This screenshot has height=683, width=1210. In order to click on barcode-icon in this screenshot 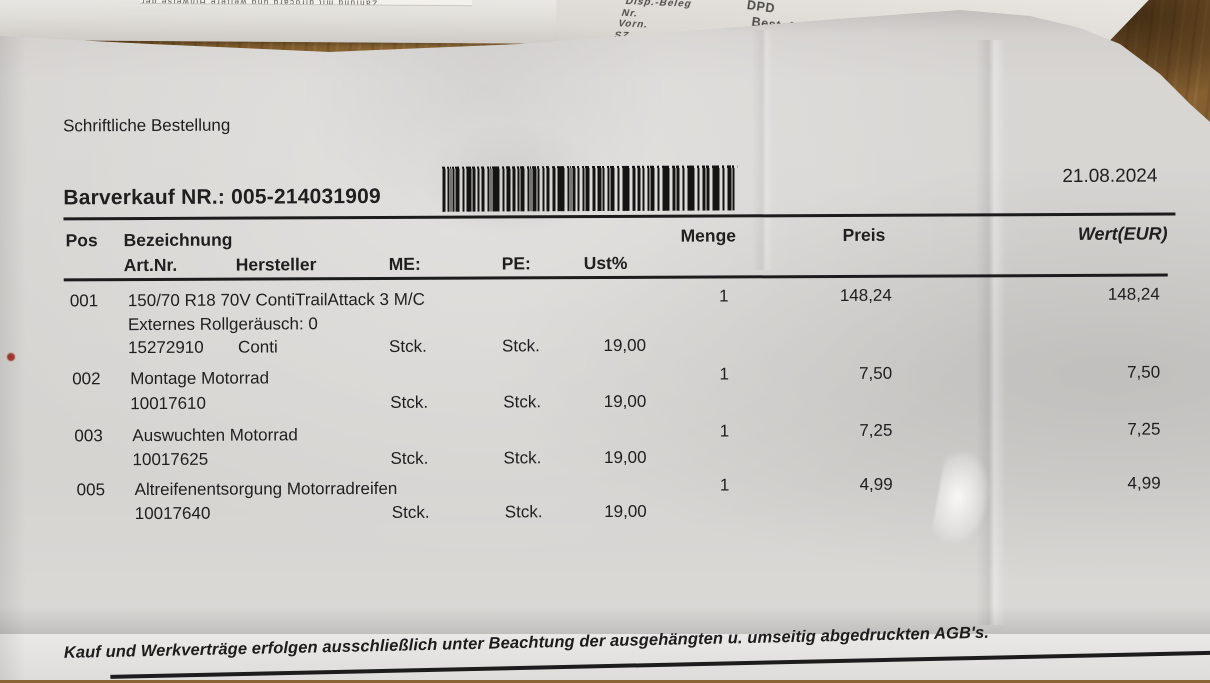, I will do `click(590, 188)`.